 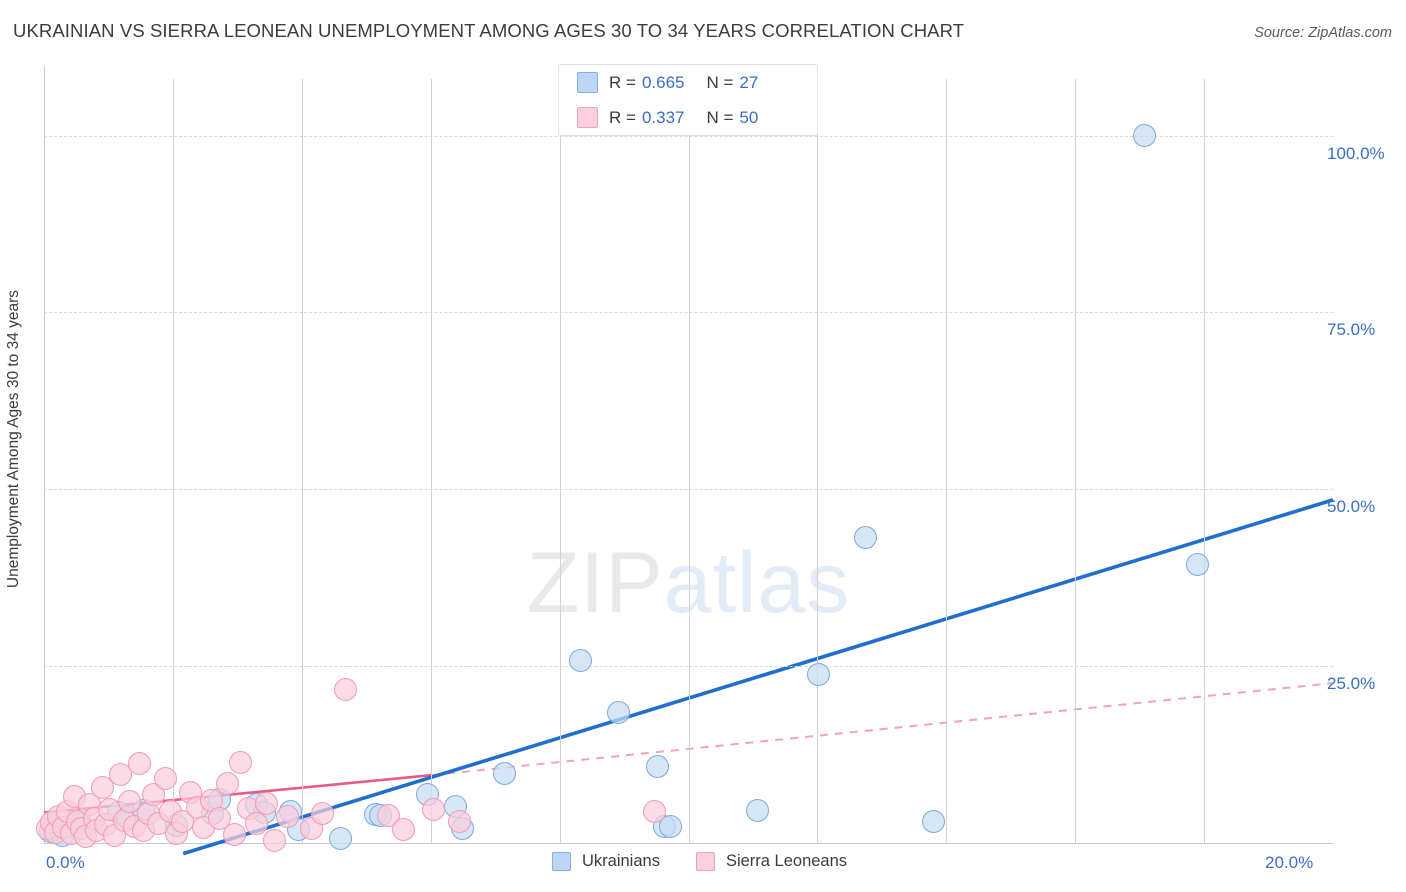 What do you see at coordinates (1323, 33) in the screenshot?
I see `source-attribution: Source: ZipAtlas.com` at bounding box center [1323, 33].